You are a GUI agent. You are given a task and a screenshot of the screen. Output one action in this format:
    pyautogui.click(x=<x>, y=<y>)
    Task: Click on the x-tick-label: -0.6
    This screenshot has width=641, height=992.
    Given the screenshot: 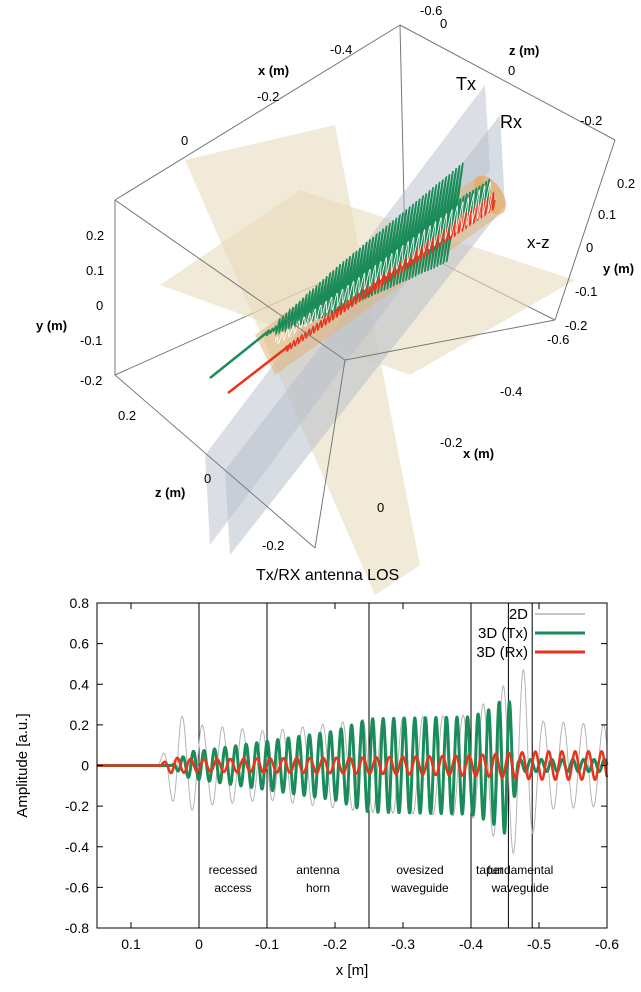 What is the action you would take?
    pyautogui.click(x=607, y=944)
    